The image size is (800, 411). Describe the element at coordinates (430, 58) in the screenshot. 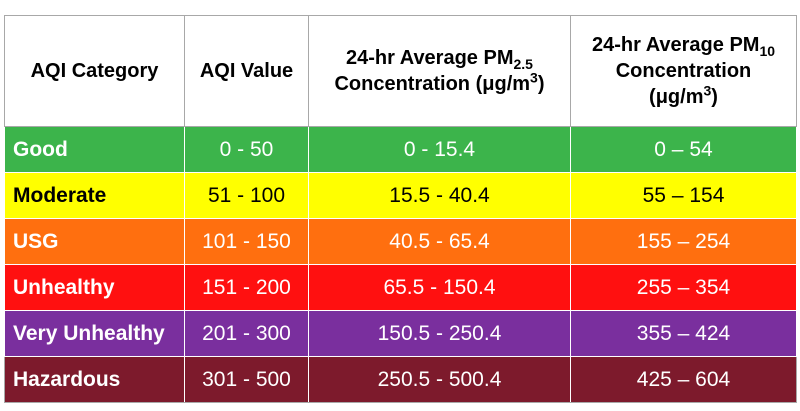

I see `pm25-header-prefix: 24-hr Average PM` at that location.